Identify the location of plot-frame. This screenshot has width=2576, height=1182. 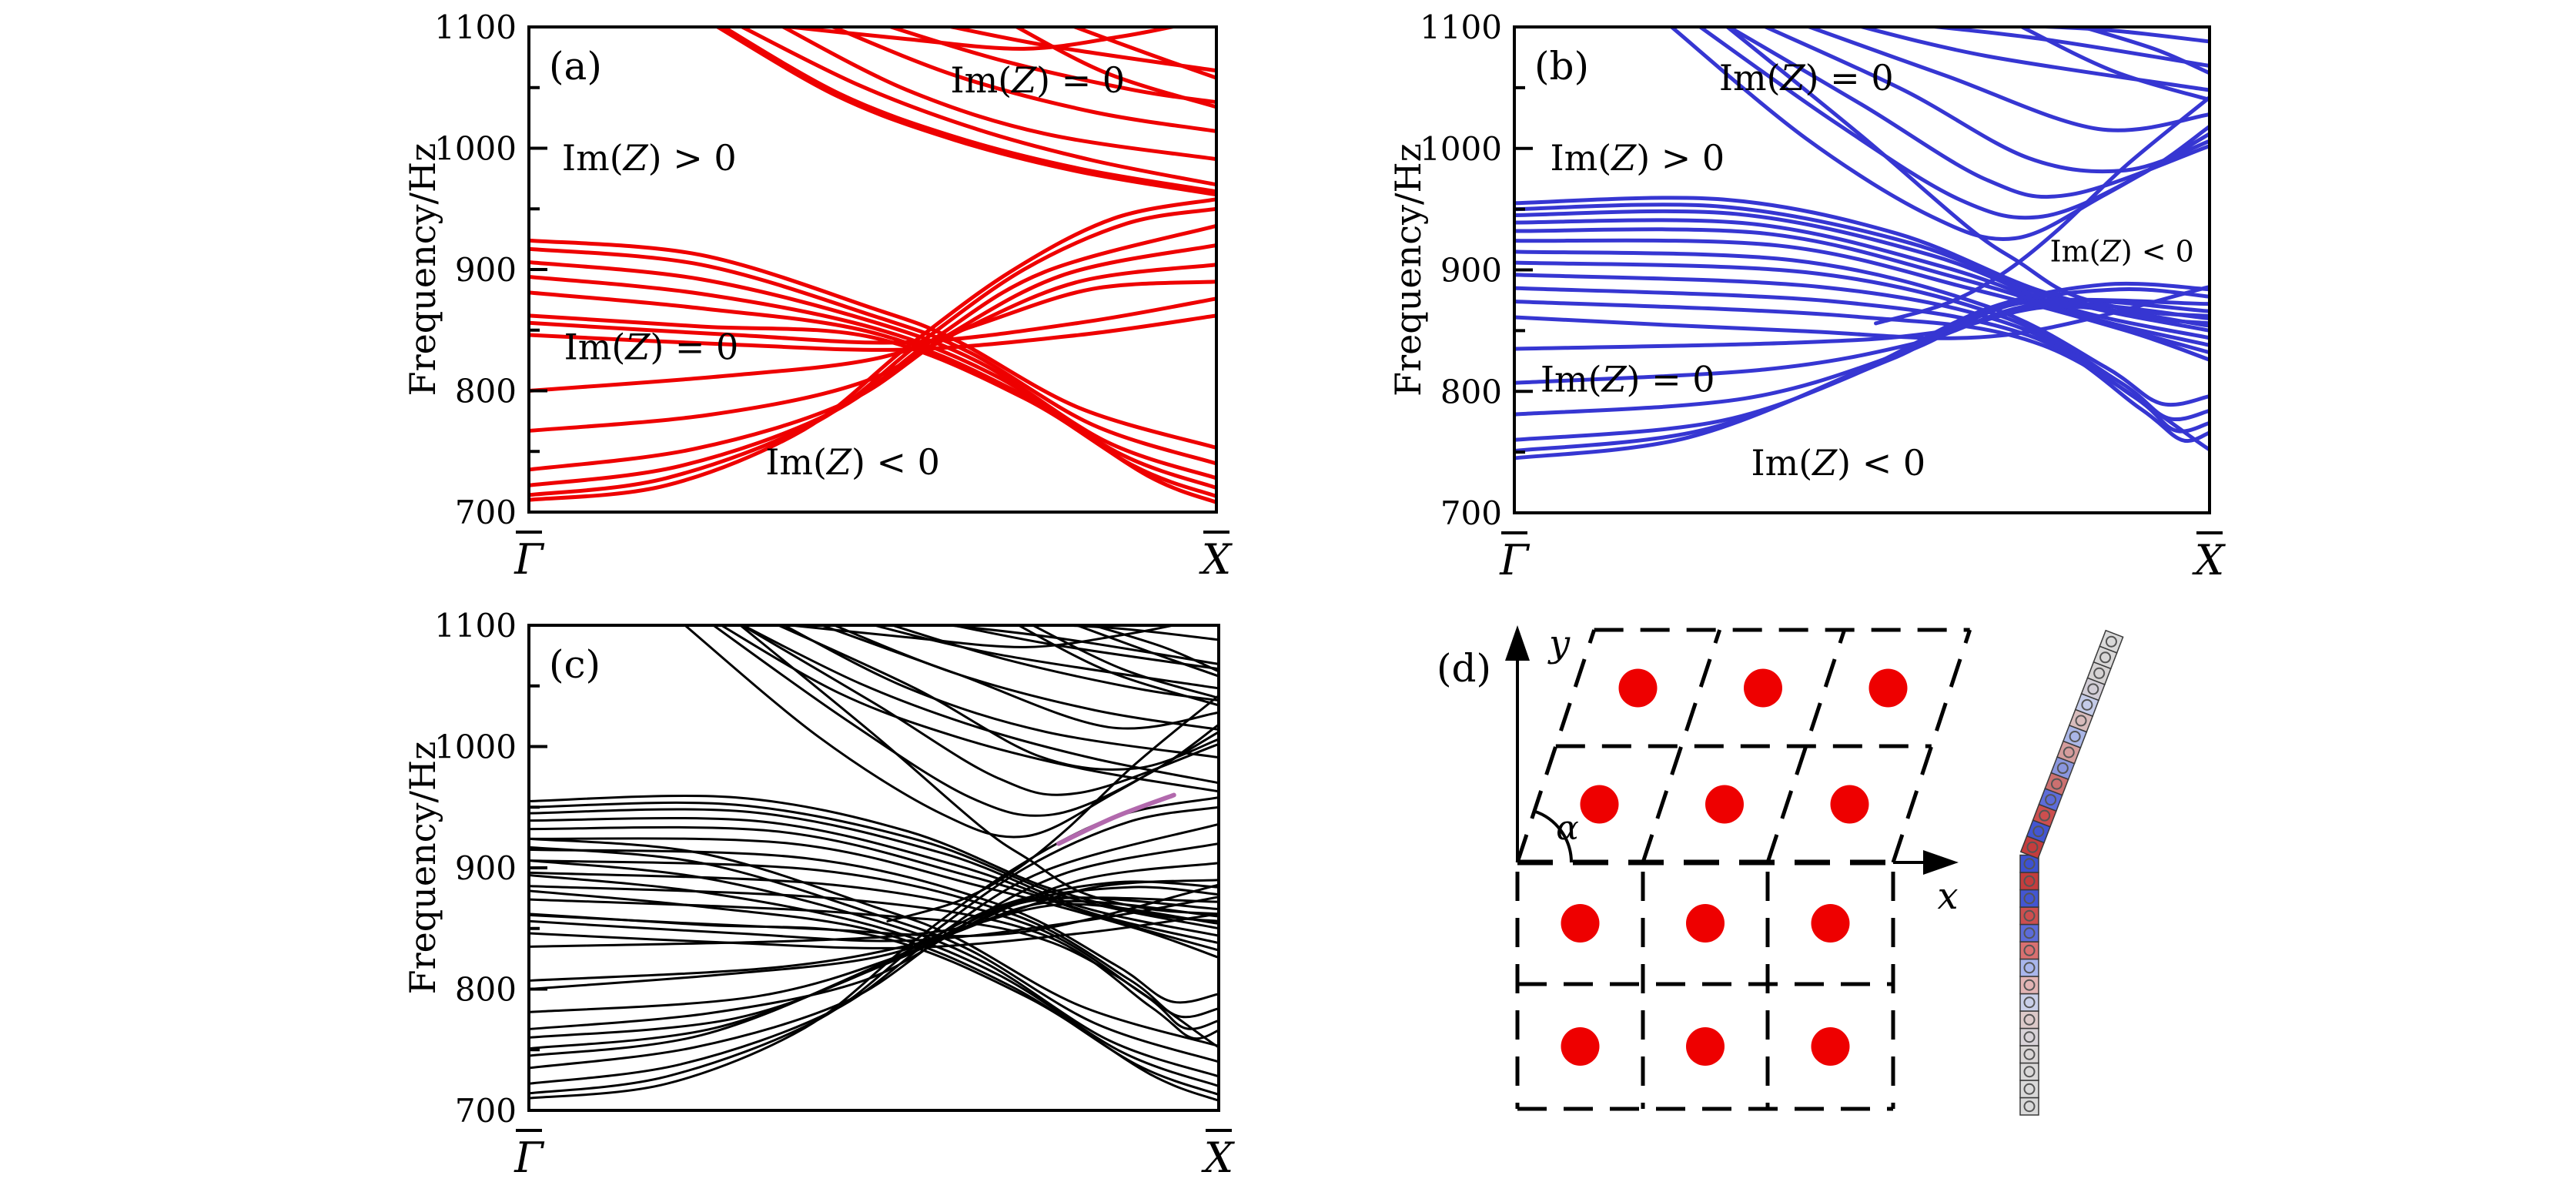
(874, 868).